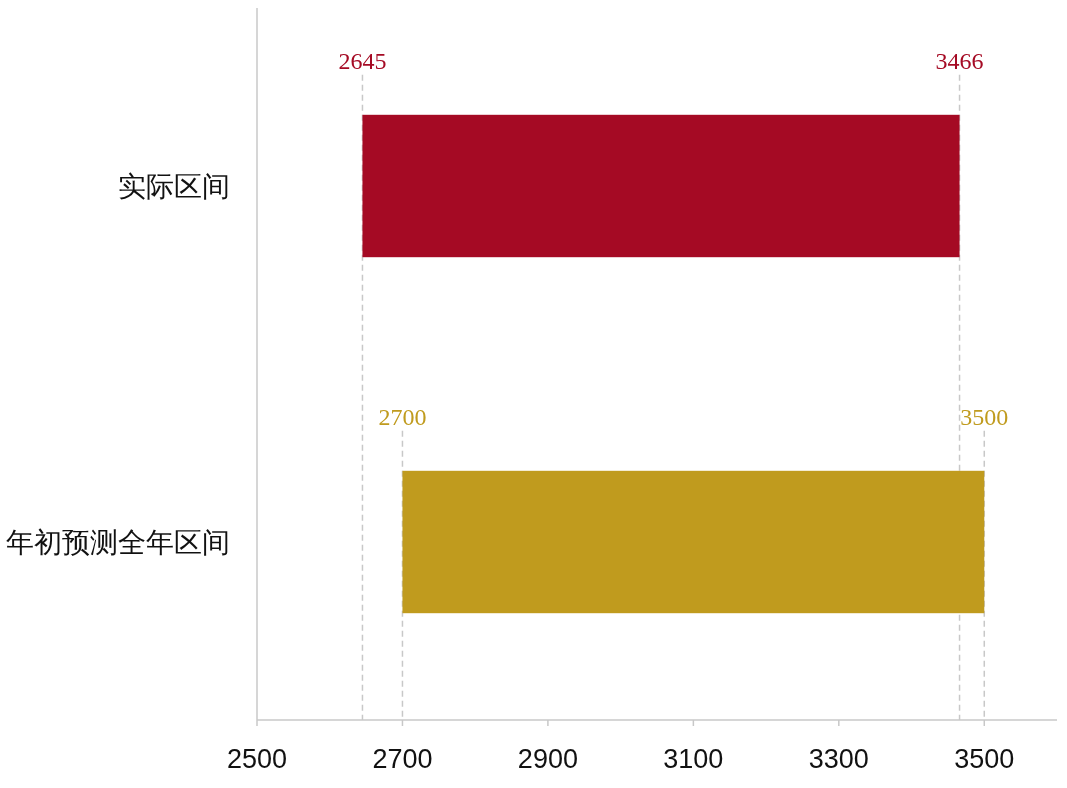 The height and width of the screenshot is (788, 1067). What do you see at coordinates (693, 759) in the screenshot?
I see `x-tick-label: 3100` at bounding box center [693, 759].